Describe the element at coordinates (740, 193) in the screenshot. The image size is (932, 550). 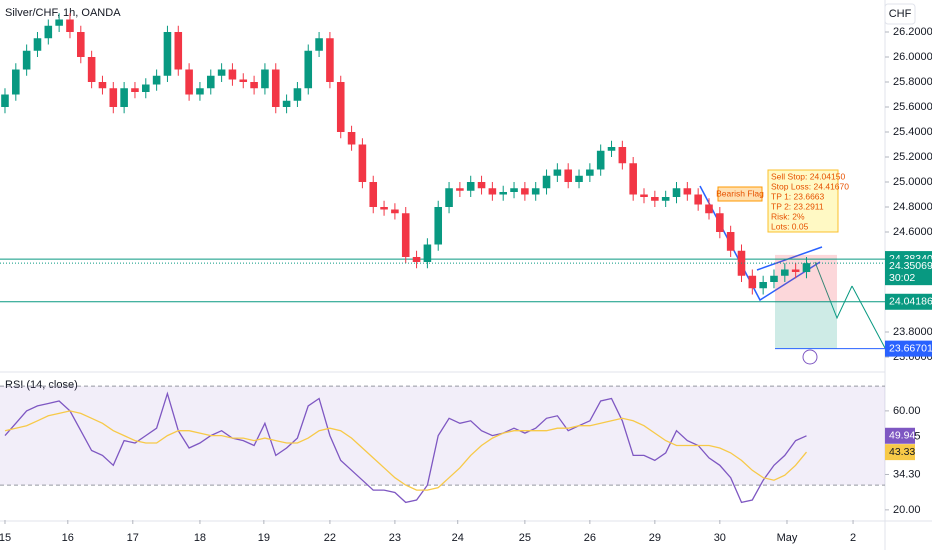
I see `pattern-label: Bearish Flag` at that location.